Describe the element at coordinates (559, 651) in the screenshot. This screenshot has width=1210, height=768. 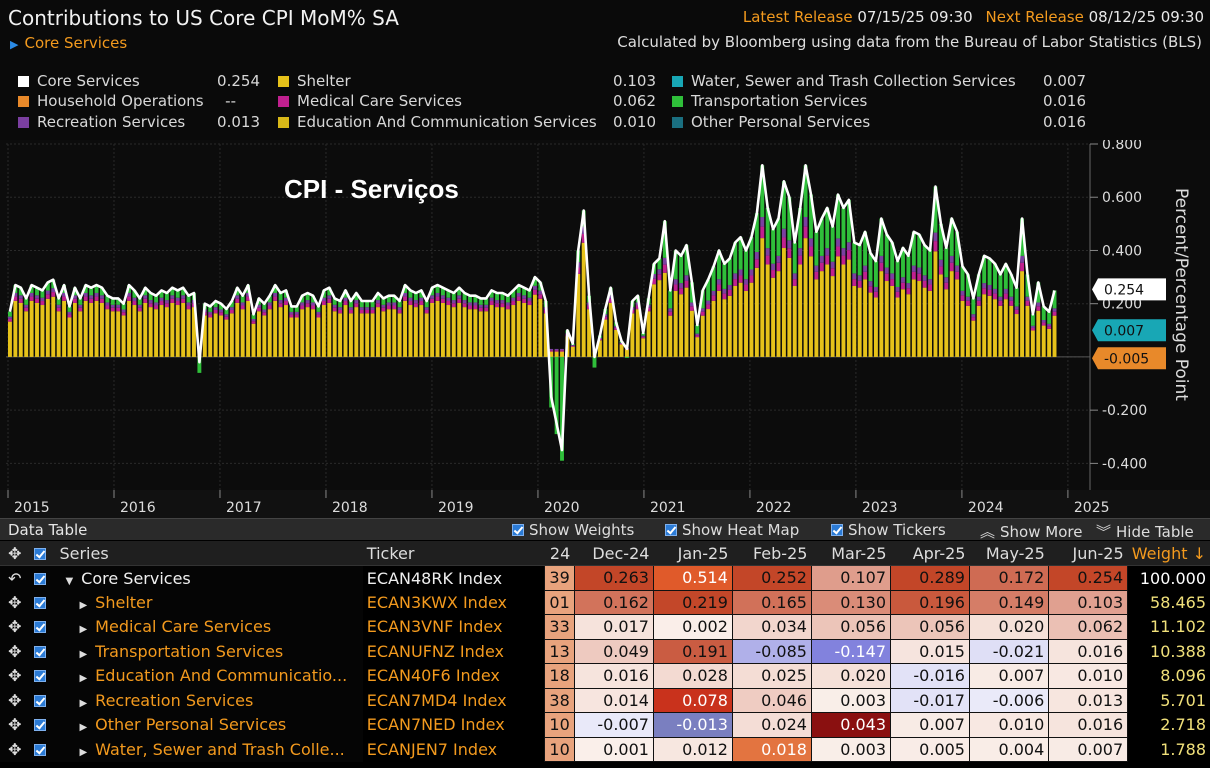
I see `value-cell: 13` at that location.